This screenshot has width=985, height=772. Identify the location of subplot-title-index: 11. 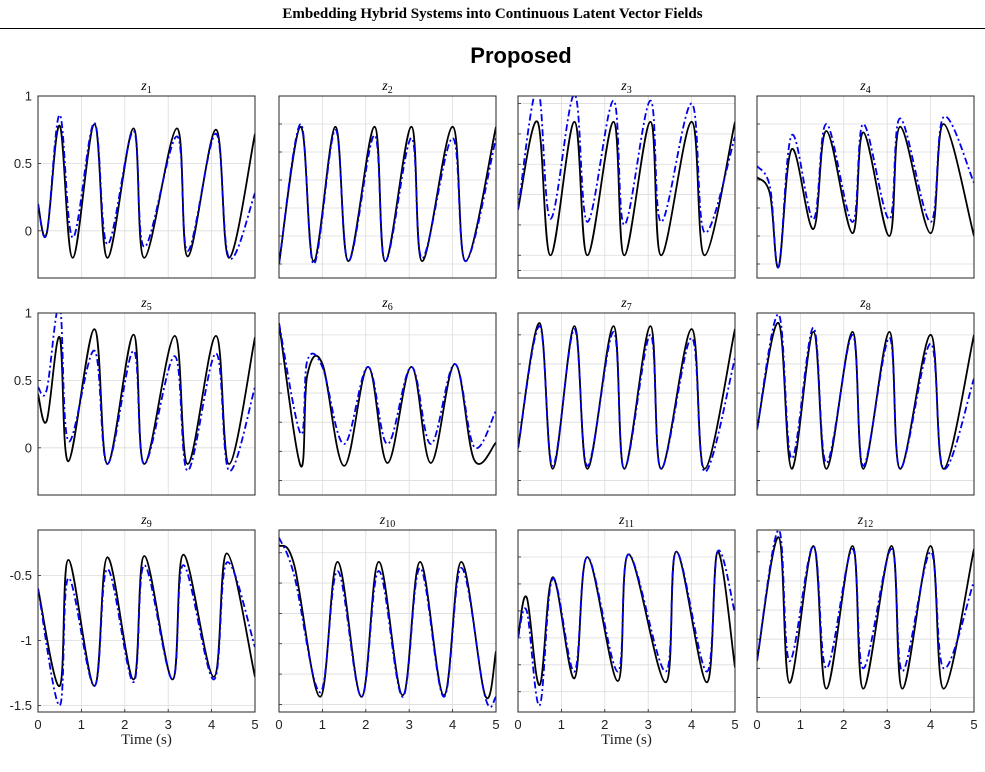
(629, 524).